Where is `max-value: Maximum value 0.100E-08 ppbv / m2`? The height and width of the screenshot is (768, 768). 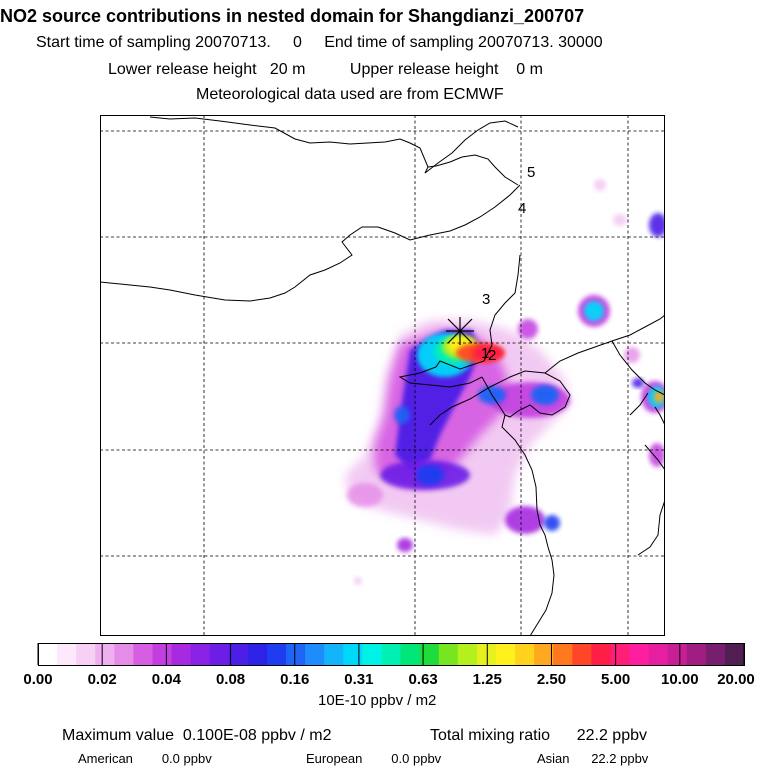 max-value: Maximum value 0.100E-08 ppbv / m2 is located at coordinates (196, 736).